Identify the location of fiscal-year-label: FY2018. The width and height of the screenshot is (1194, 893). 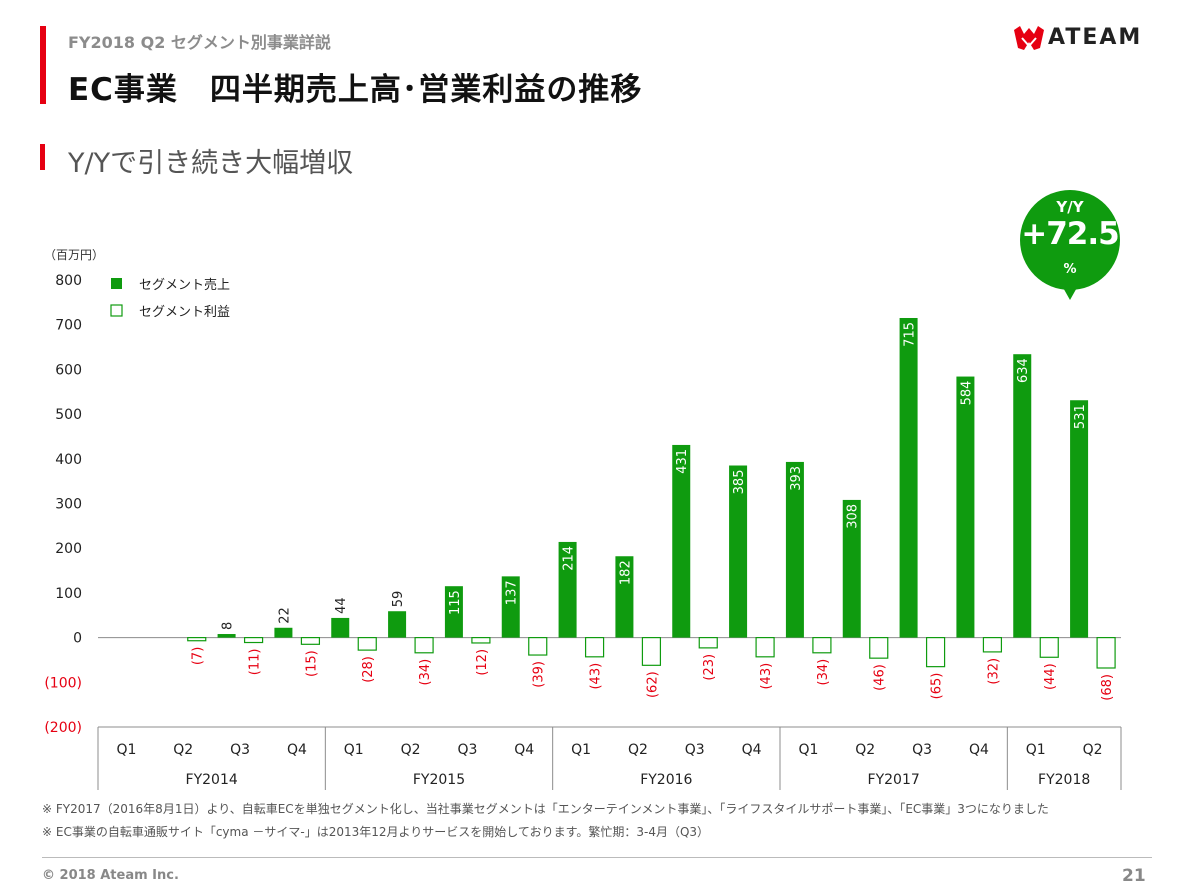
(1064, 780).